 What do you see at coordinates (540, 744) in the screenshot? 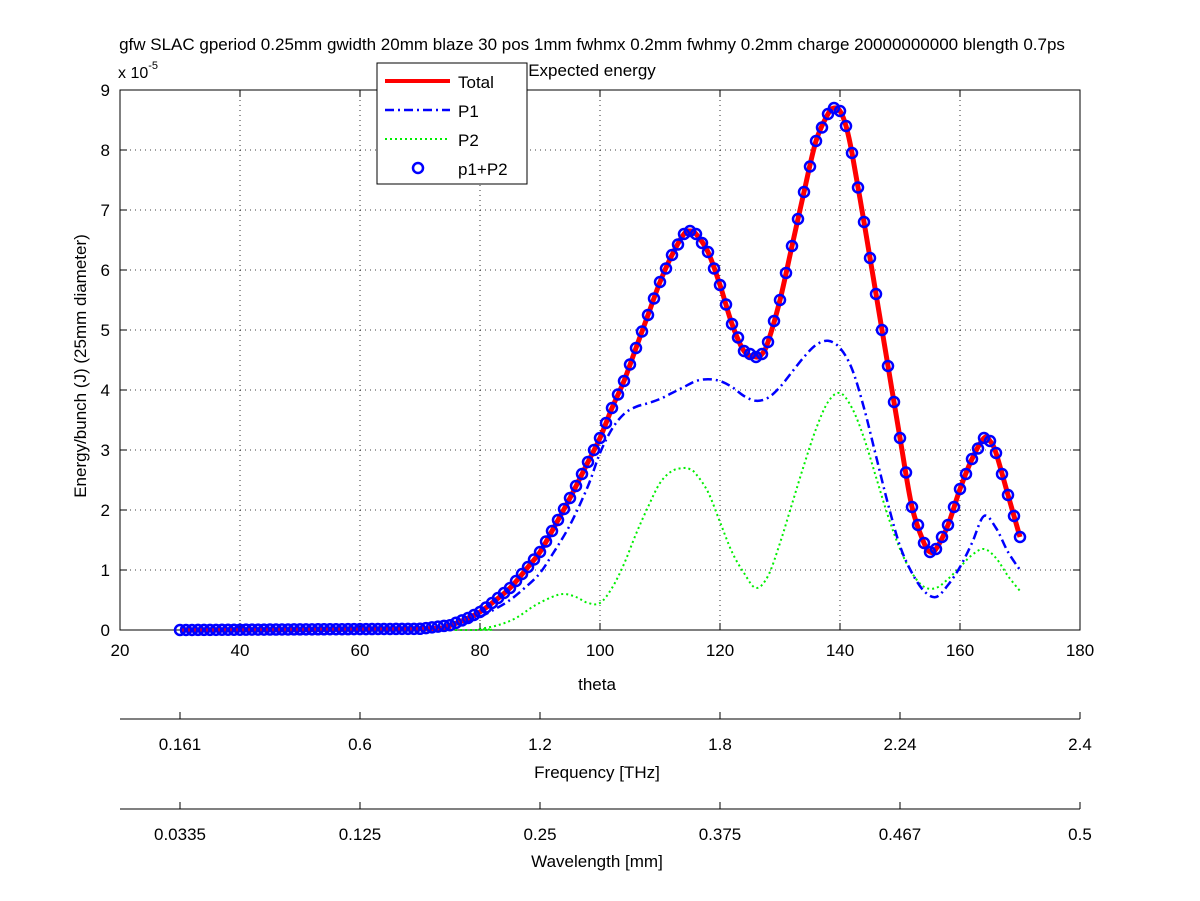
I see `frequency-tick-label: 1.2` at bounding box center [540, 744].